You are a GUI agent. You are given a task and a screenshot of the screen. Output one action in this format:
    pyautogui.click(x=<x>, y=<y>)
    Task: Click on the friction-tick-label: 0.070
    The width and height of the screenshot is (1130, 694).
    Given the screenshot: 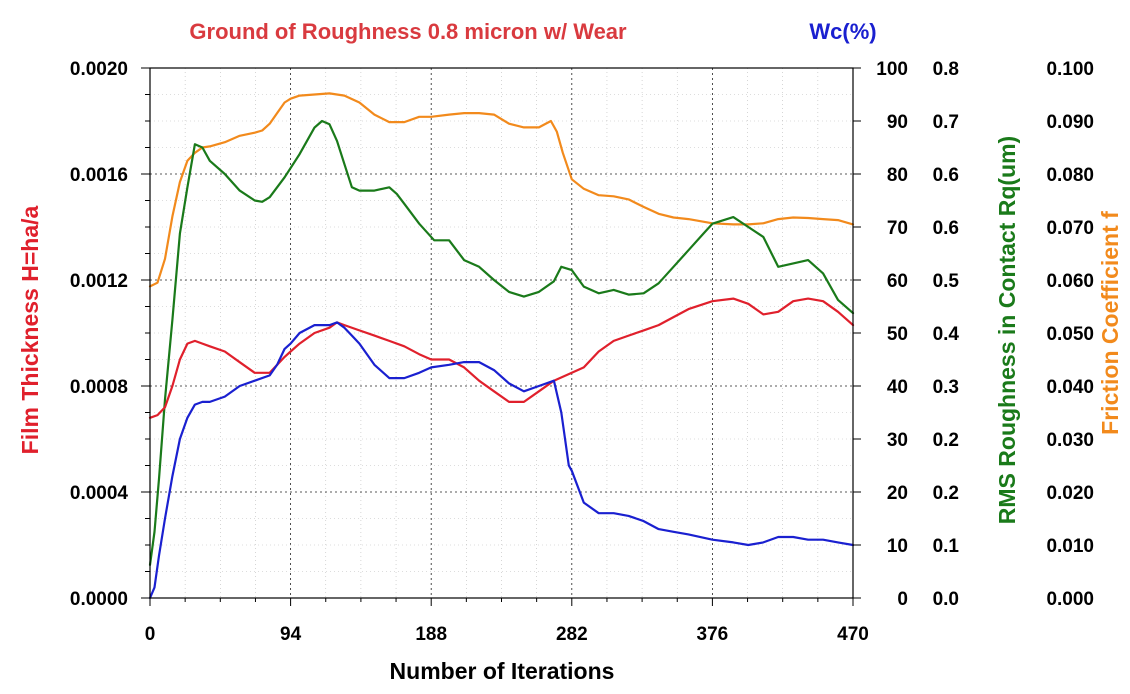 What is the action you would take?
    pyautogui.click(x=1070, y=228)
    